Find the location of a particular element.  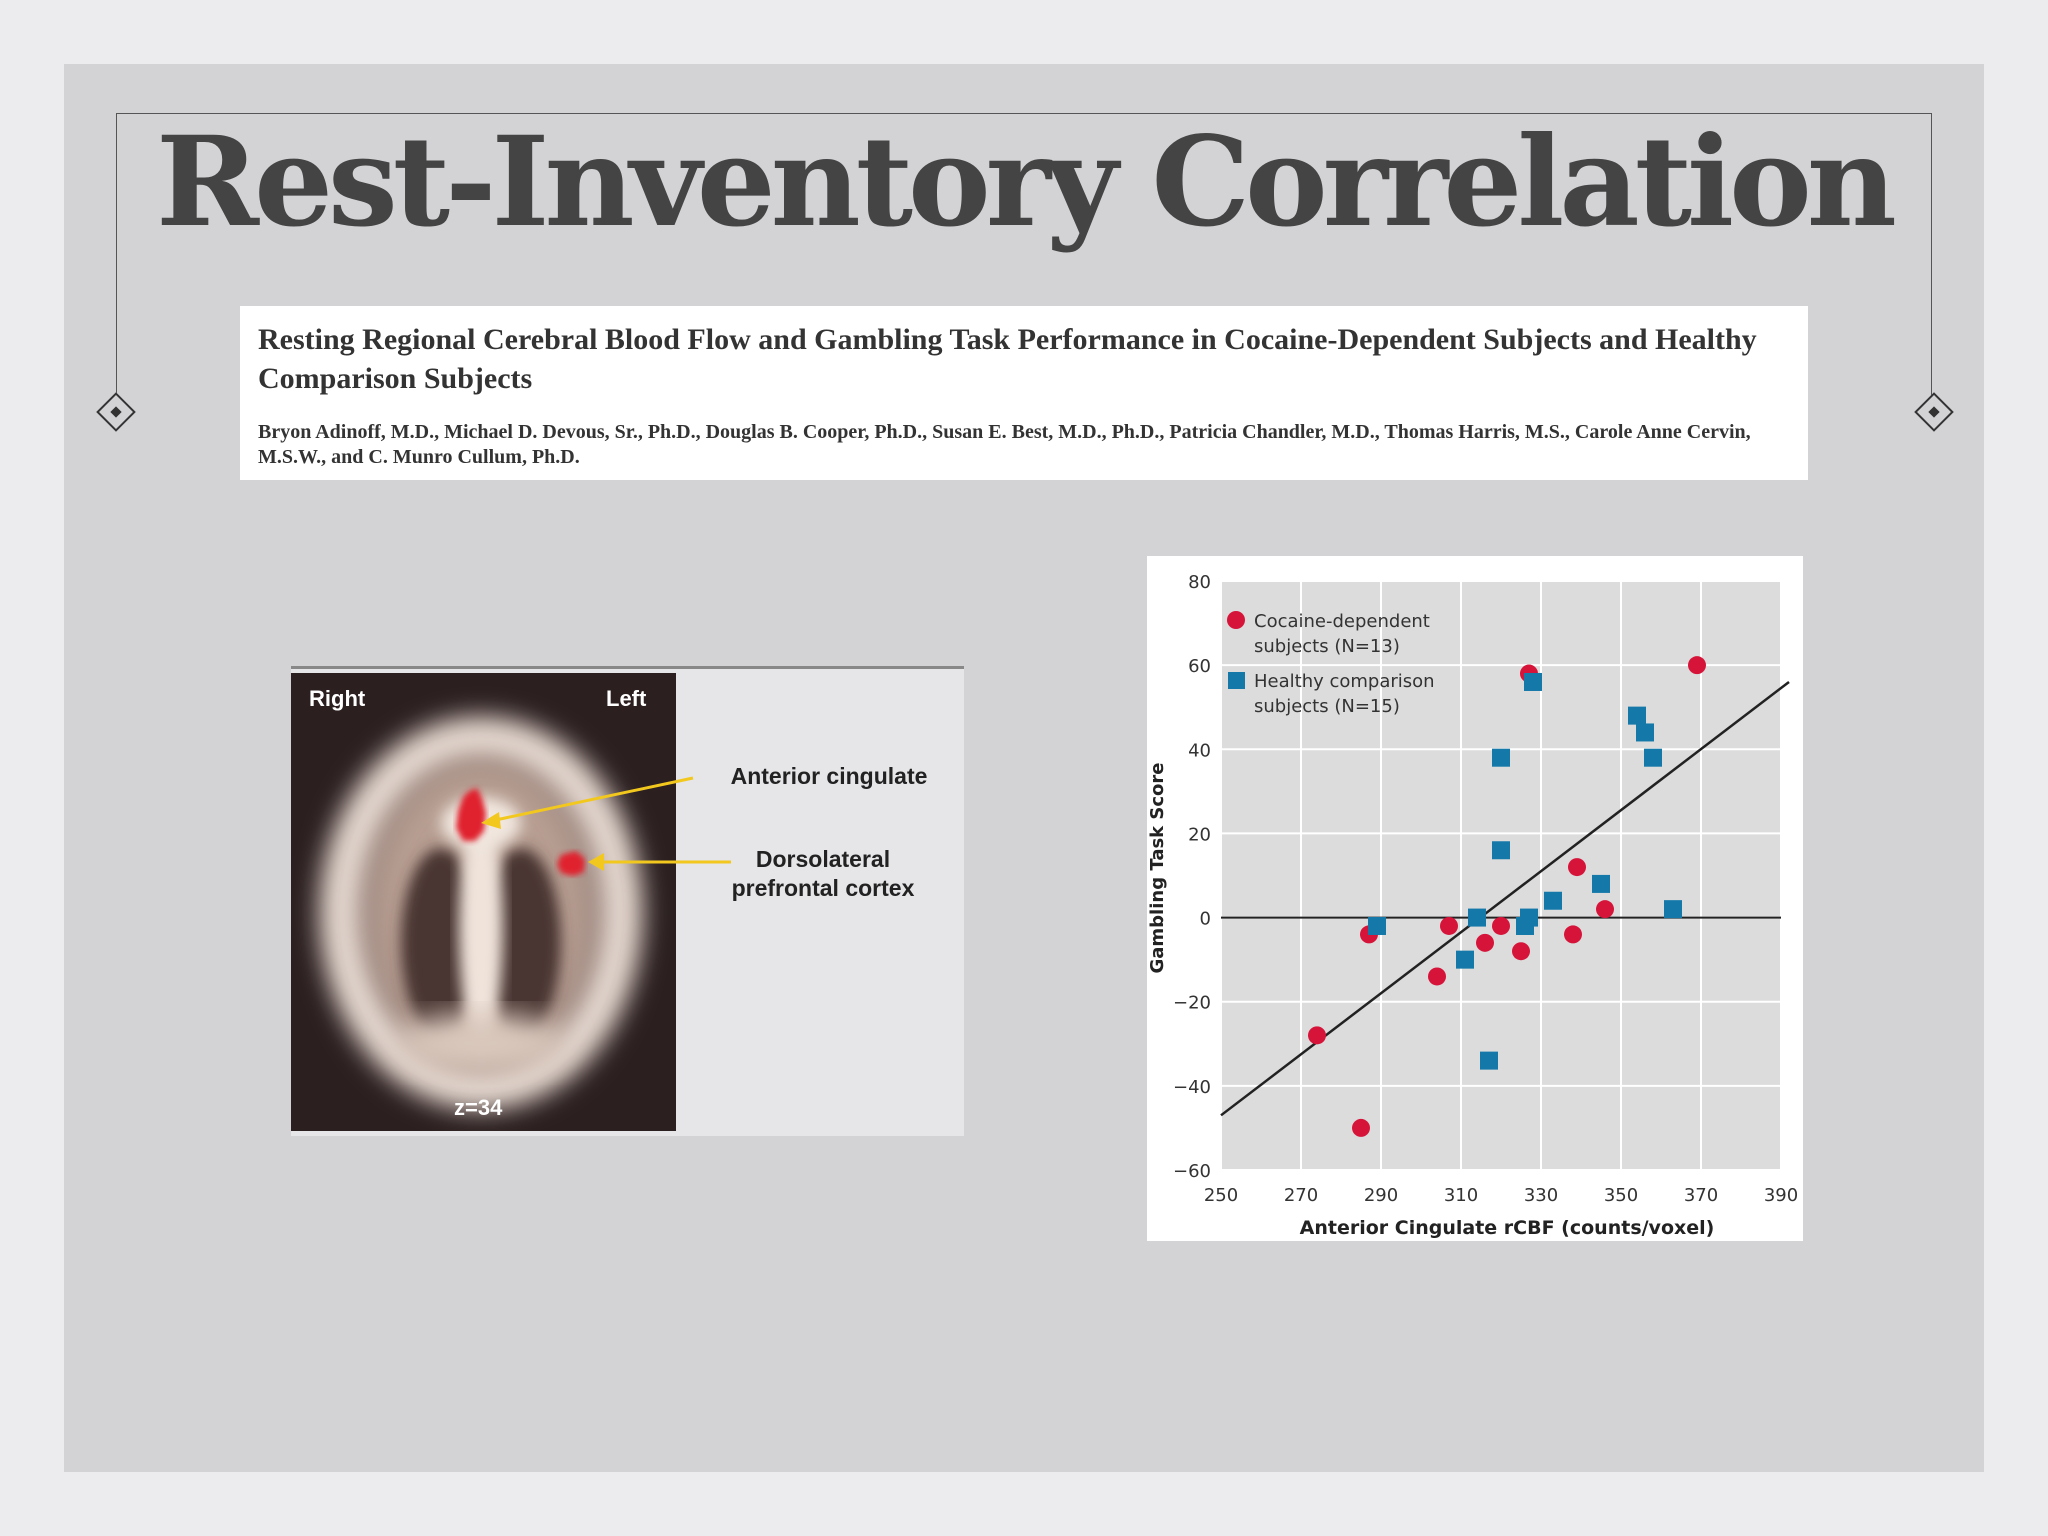

x-tick-label: 310 is located at coordinates (1461, 1195).